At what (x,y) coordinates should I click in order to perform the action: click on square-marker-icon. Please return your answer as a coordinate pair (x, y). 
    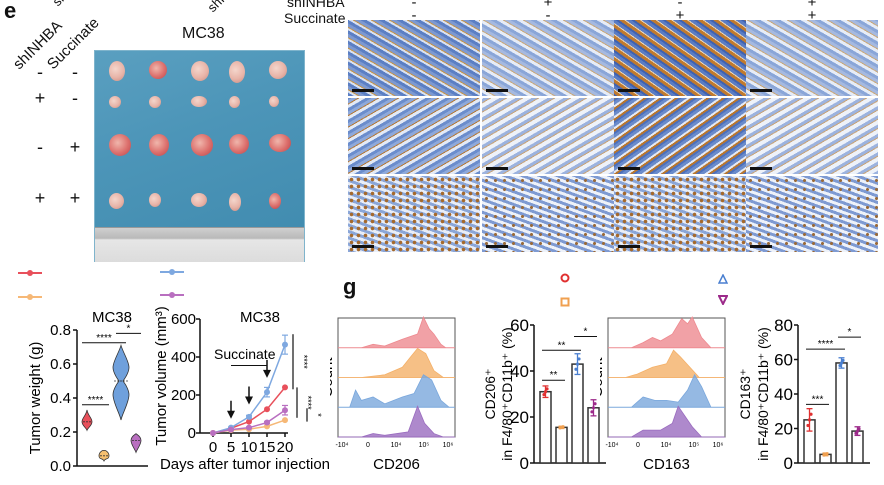
    Looking at the image, I should click on (565, 302).